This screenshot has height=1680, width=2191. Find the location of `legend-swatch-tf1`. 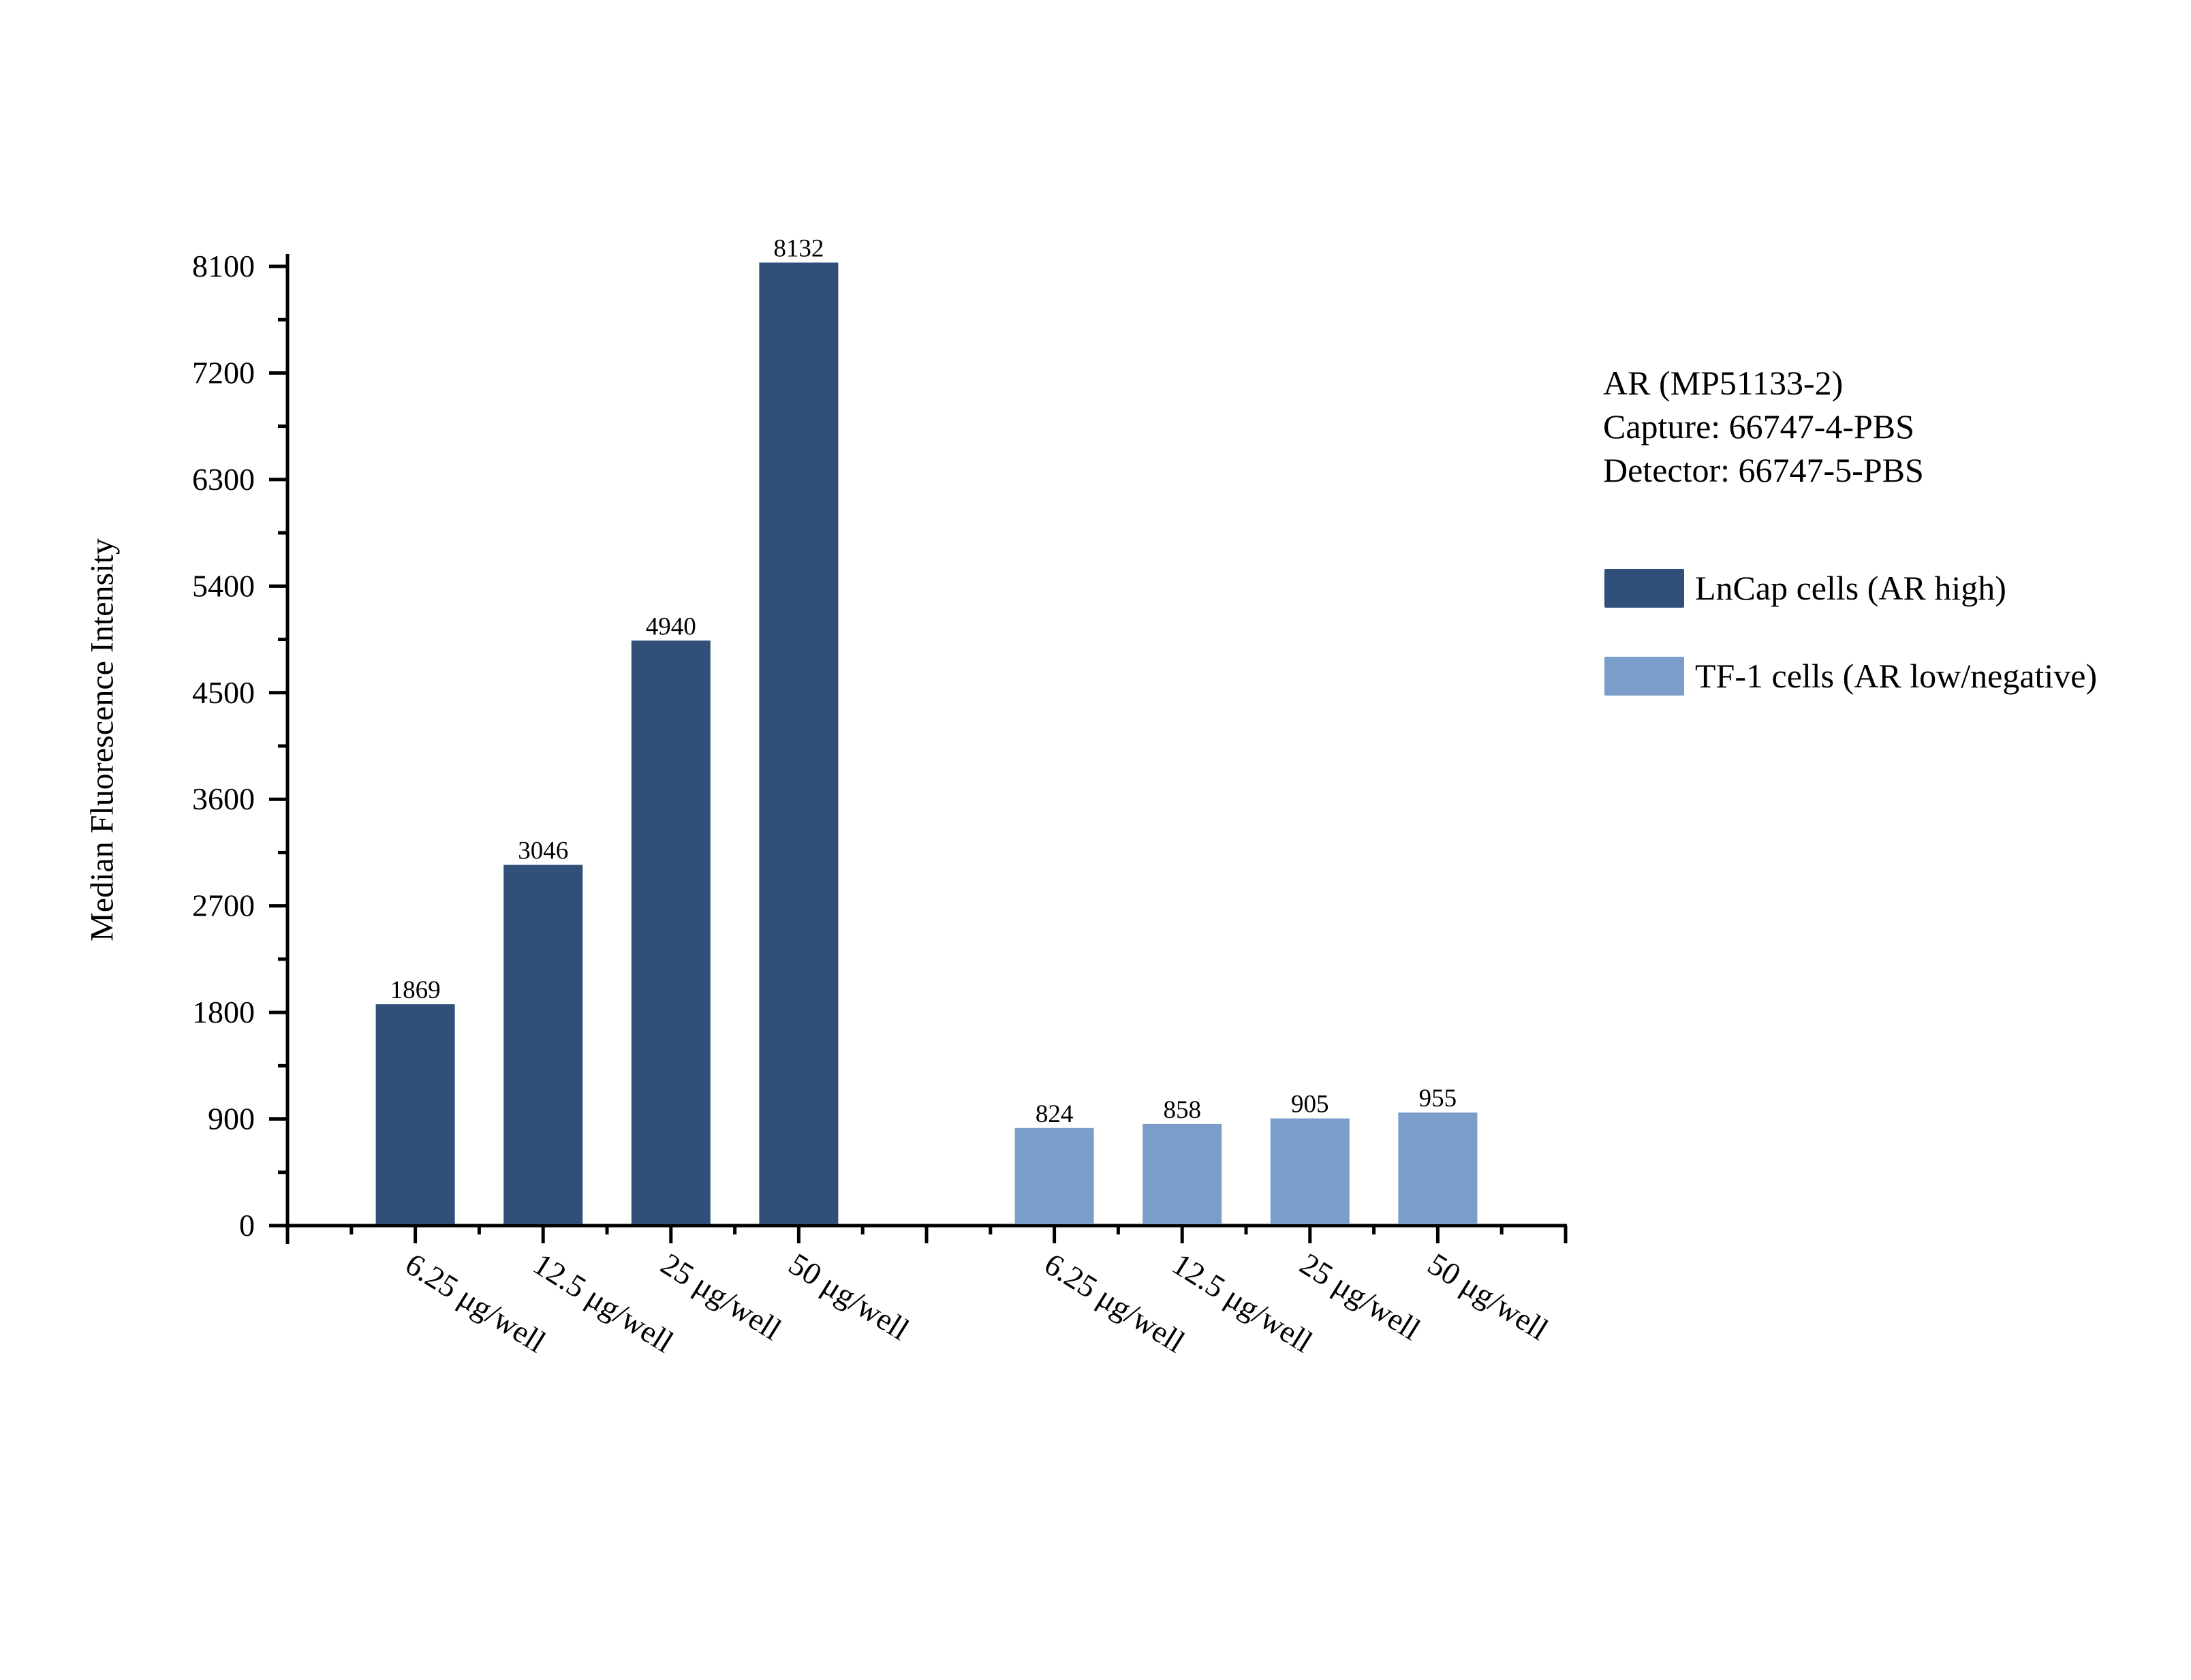

legend-swatch-tf1 is located at coordinates (1644, 676).